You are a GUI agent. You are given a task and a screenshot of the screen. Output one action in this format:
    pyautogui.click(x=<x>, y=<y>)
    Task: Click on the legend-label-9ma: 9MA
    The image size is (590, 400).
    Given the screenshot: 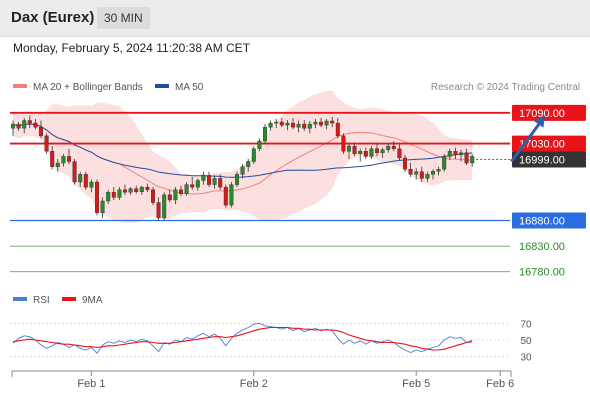 What is the action you would take?
    pyautogui.click(x=92, y=300)
    